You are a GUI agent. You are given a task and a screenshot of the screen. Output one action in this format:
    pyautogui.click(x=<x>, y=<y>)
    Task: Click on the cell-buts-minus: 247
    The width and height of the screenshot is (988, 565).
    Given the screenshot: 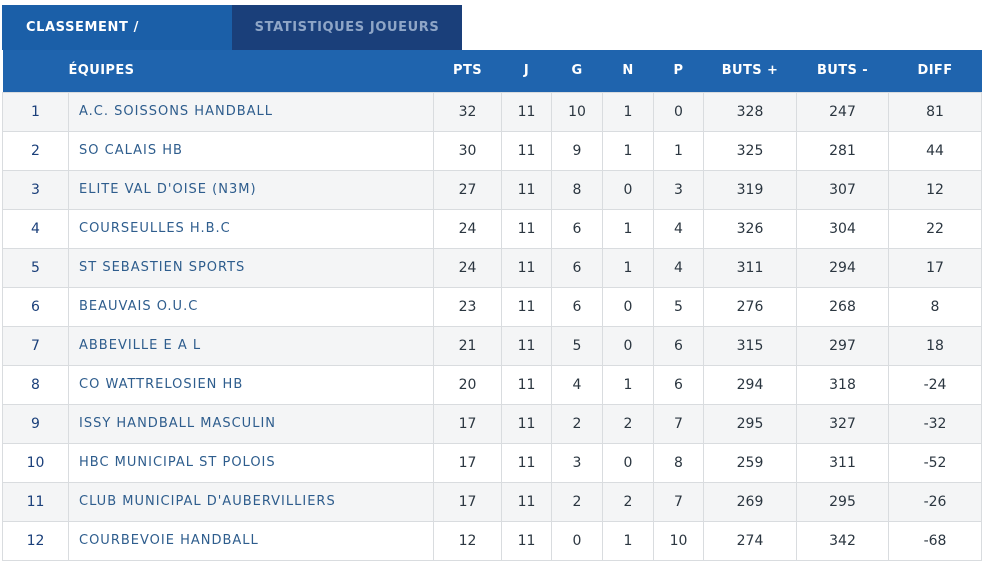 What is the action you would take?
    pyautogui.click(x=842, y=111)
    